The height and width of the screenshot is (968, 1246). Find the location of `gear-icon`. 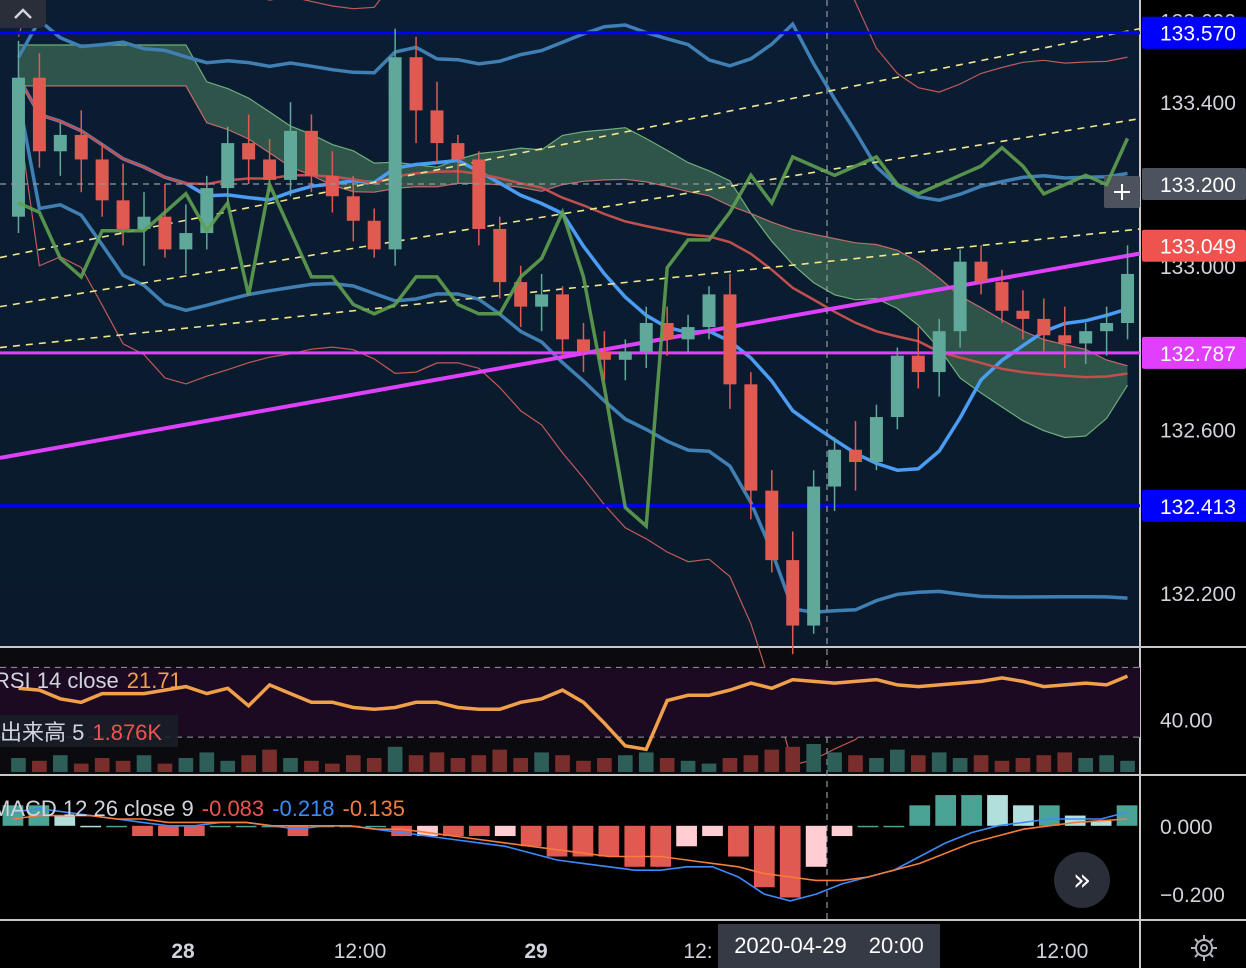

gear-icon is located at coordinates (1204, 948).